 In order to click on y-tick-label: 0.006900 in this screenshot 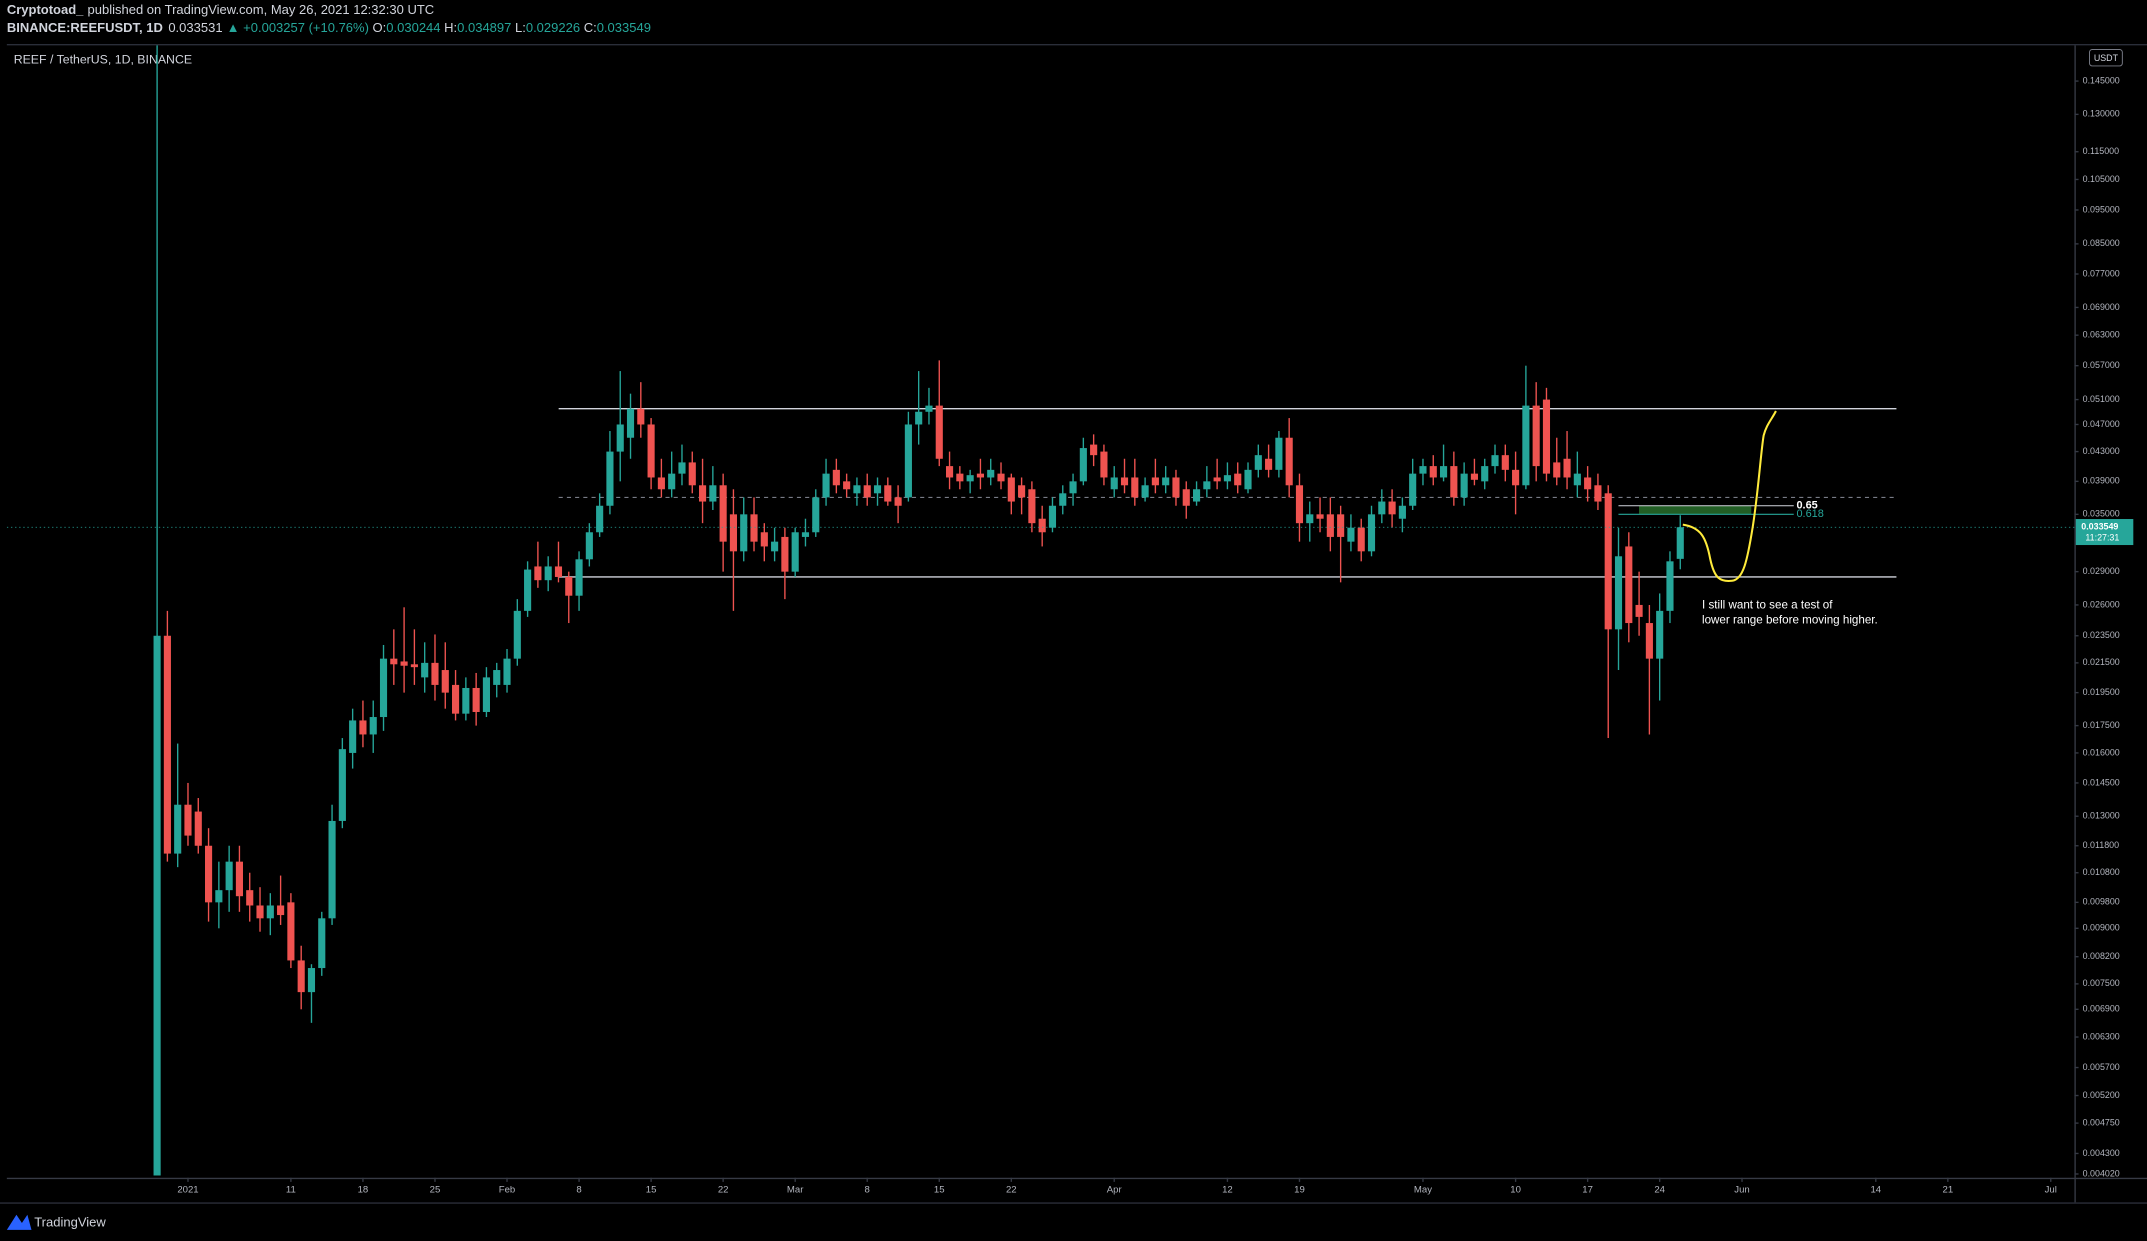, I will do `click(2101, 1009)`.